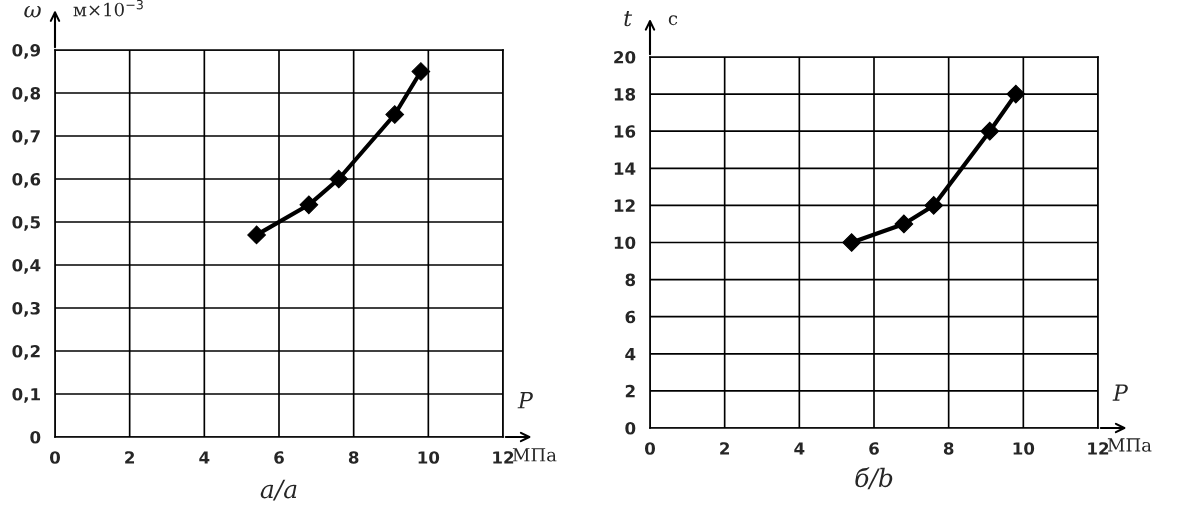 The image size is (1182, 510). What do you see at coordinates (108, 8) in the screenshot?
I see `text: м×10$^{−3}$` at bounding box center [108, 8].